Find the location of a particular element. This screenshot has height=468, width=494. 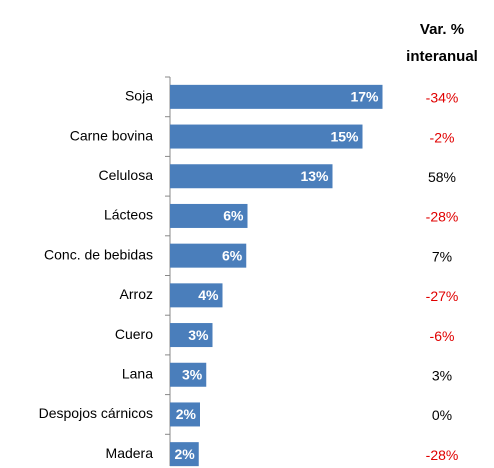

y-tick-label: Celulosa is located at coordinates (126, 175).